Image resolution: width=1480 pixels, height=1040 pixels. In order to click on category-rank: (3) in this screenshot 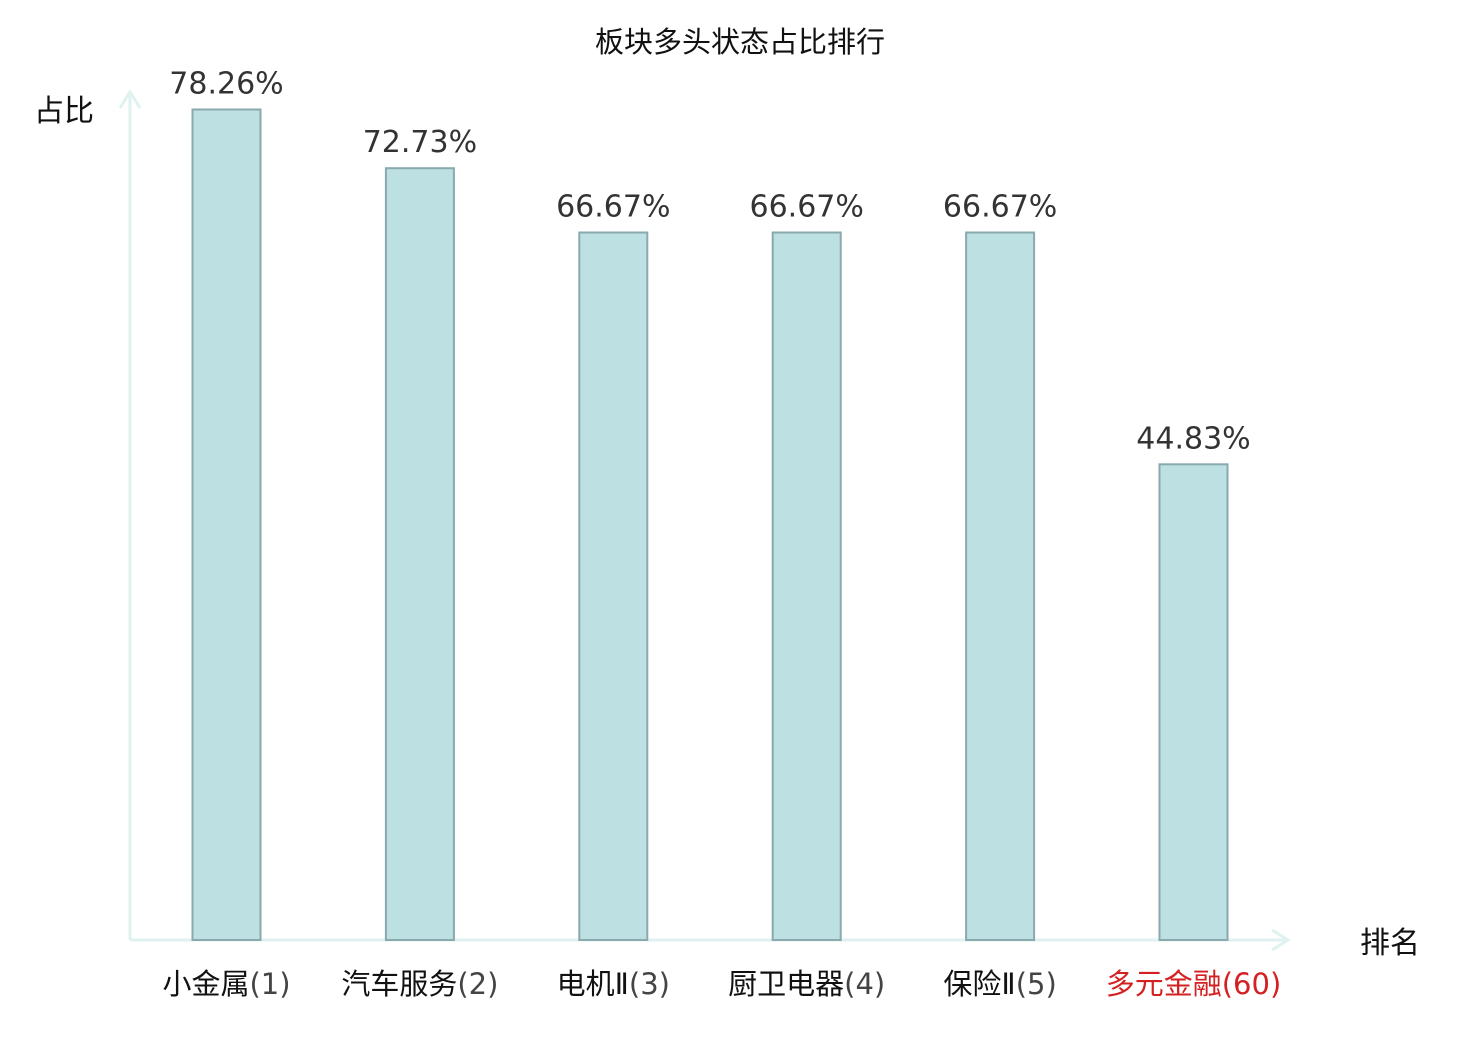, I will do `click(649, 984)`.